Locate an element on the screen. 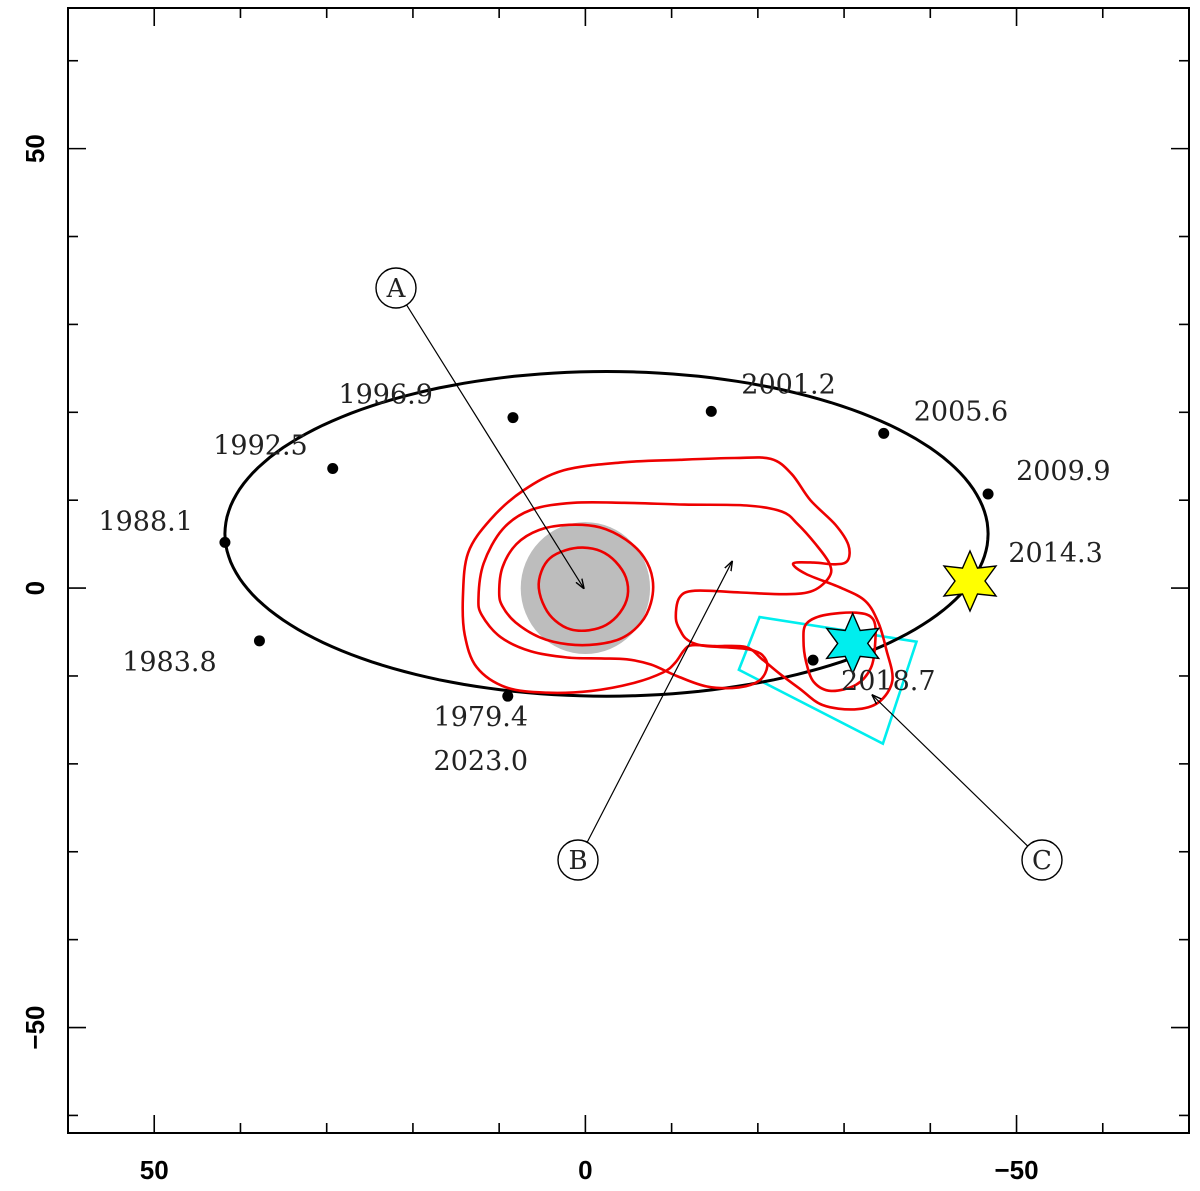 The width and height of the screenshot is (1200, 1191). x-tick-label: 50 is located at coordinates (154, 1170).